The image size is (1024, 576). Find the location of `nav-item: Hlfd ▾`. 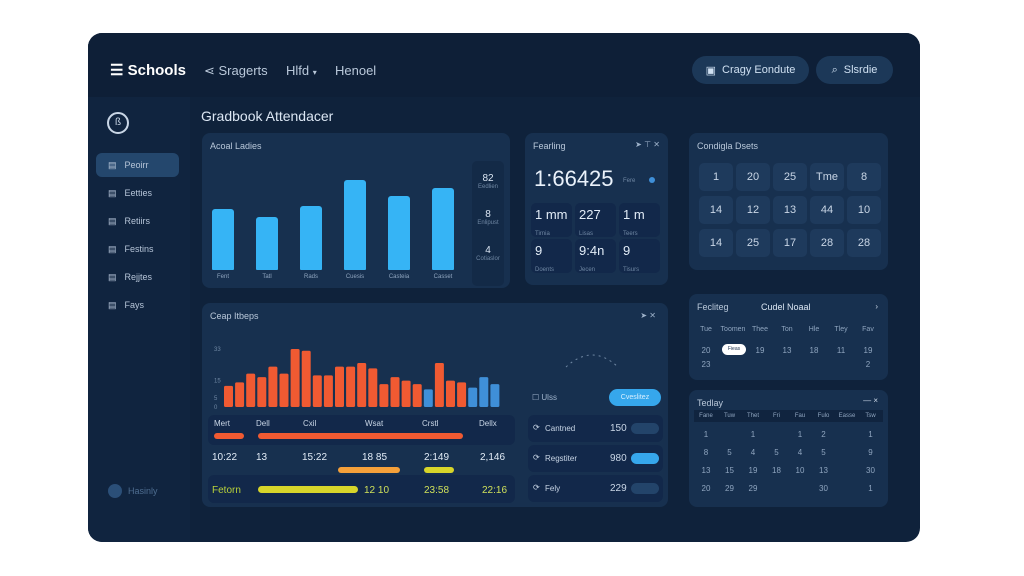

nav-item: Hlfd ▾ is located at coordinates (301, 70).